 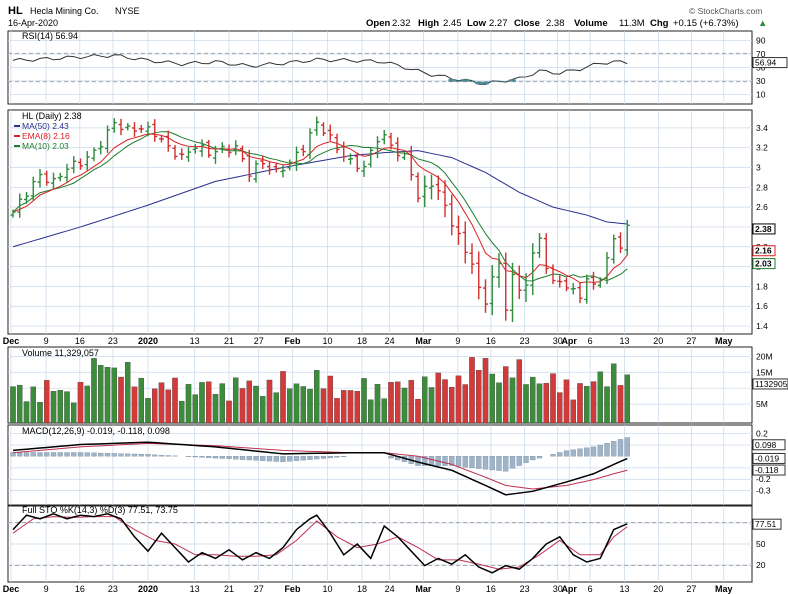 I want to click on close-value: 2.38, so click(x=555, y=23).